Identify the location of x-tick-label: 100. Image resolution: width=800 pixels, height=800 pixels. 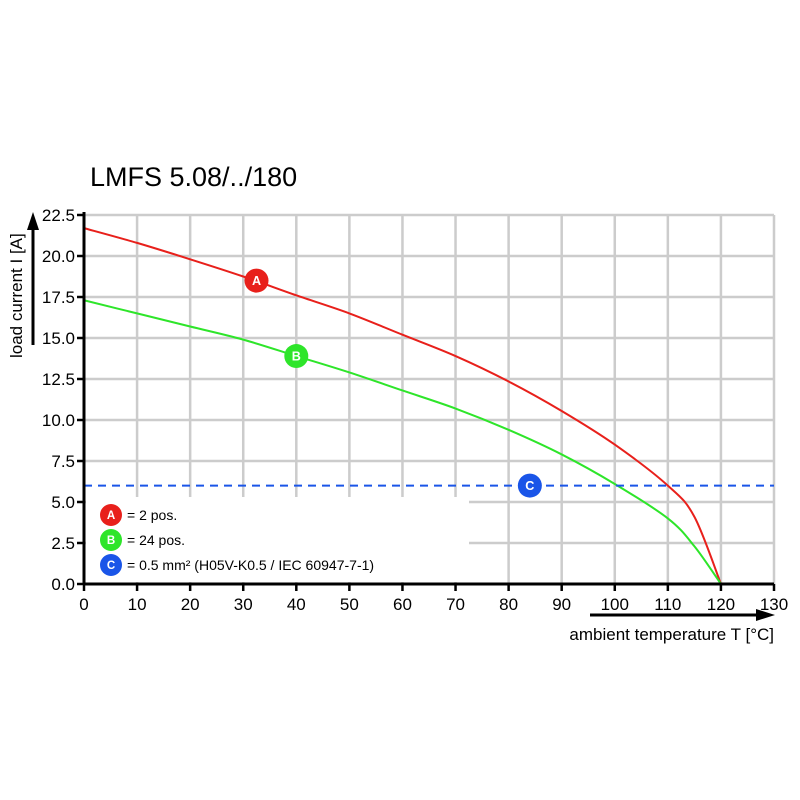
(615, 604).